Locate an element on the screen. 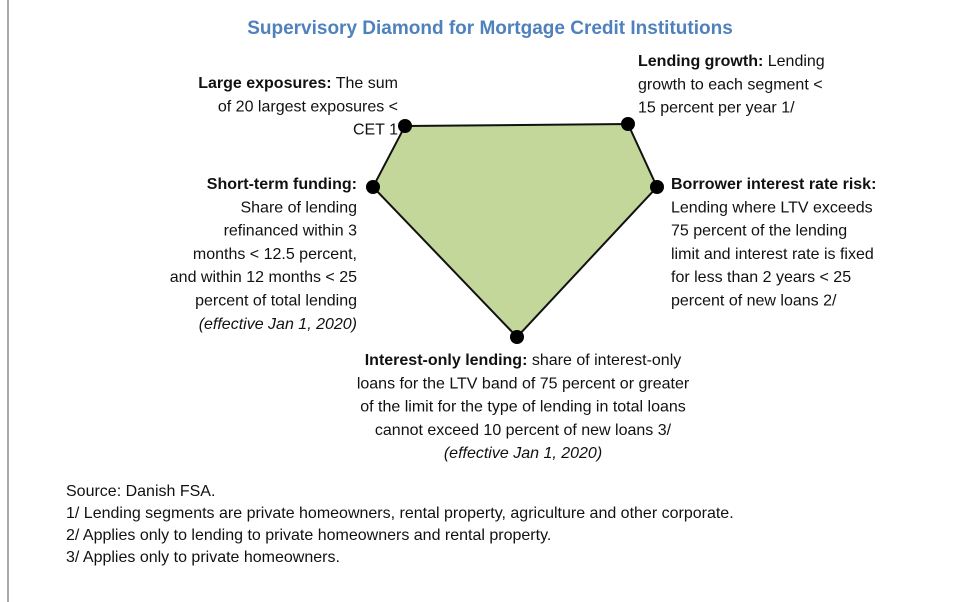  node-heading: Lending growth: Lending is located at coordinates (731, 61).